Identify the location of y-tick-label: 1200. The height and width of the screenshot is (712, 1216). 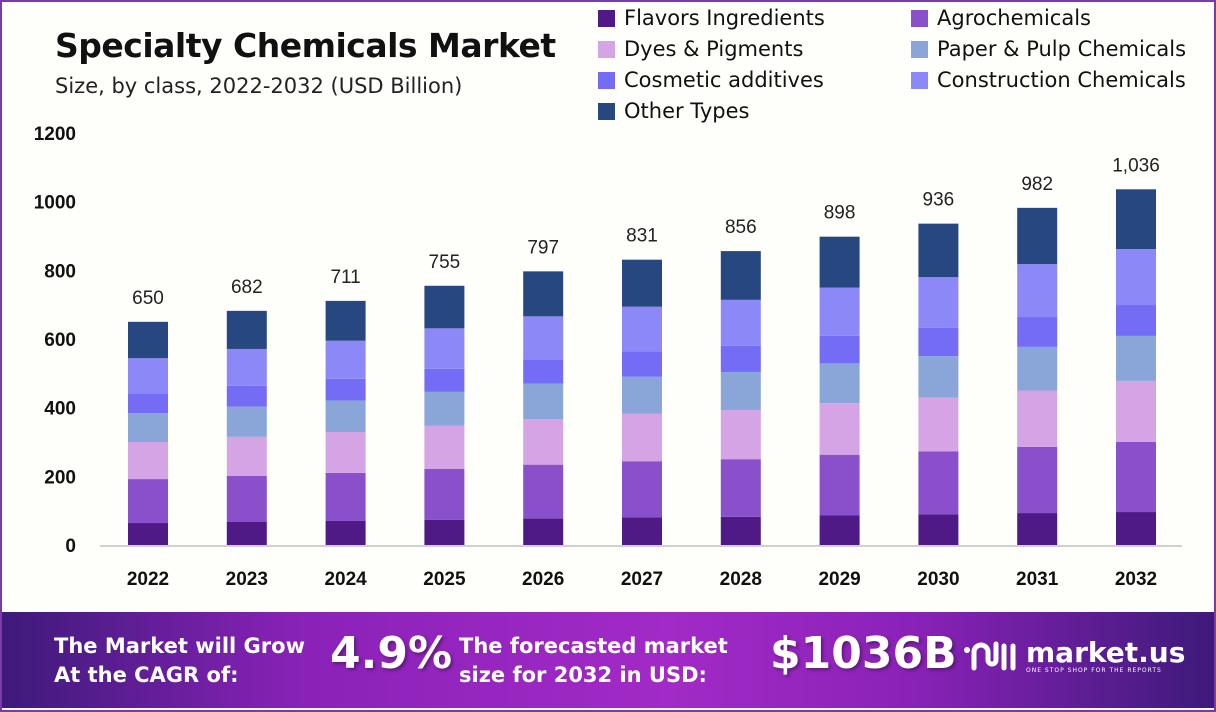
(55, 134).